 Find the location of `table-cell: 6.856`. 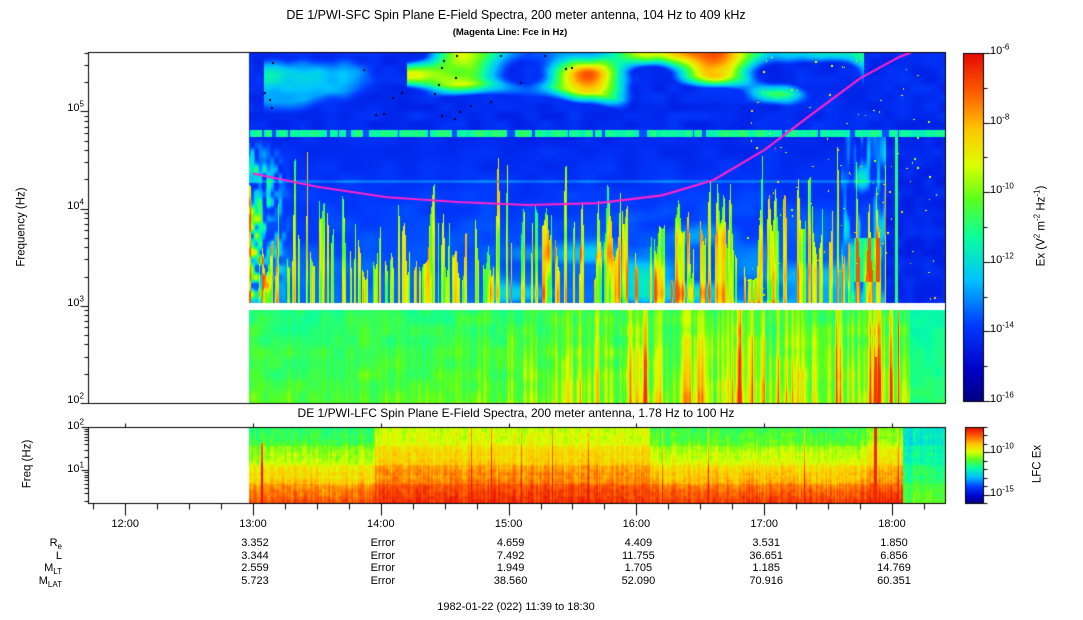

table-cell: 6.856 is located at coordinates (894, 556).